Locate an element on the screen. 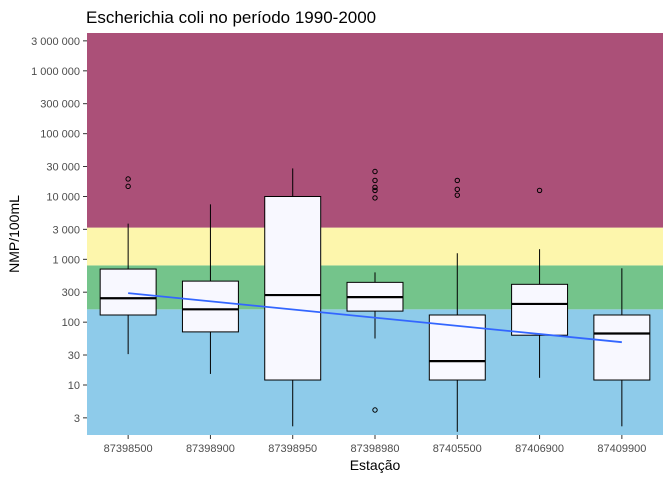 The height and width of the screenshot is (480, 672). y-tick-label: 10 is located at coordinates (74, 386).